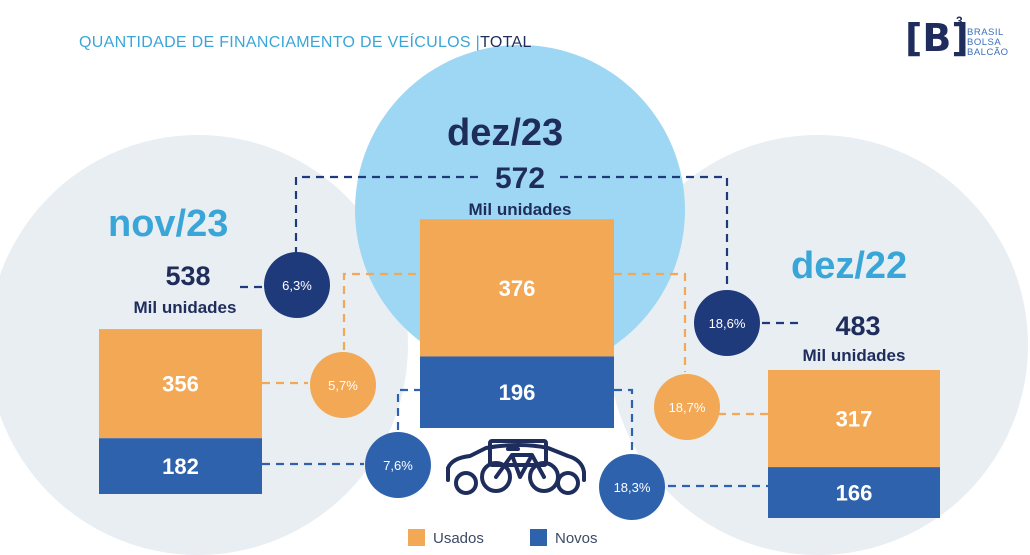 The image size is (1030, 555). I want to click on bike-frame, so click(520, 463).